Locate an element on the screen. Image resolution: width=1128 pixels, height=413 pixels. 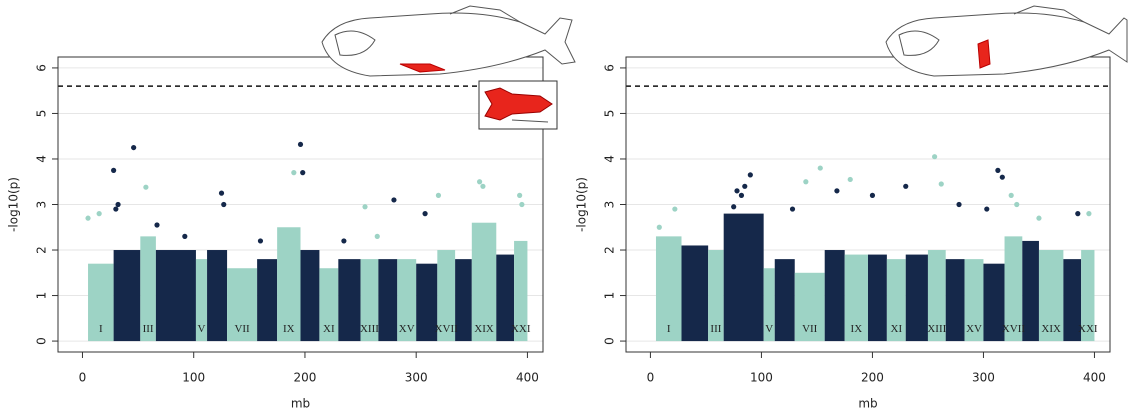
y-tick-label: 6 is located at coordinates (610, 68).